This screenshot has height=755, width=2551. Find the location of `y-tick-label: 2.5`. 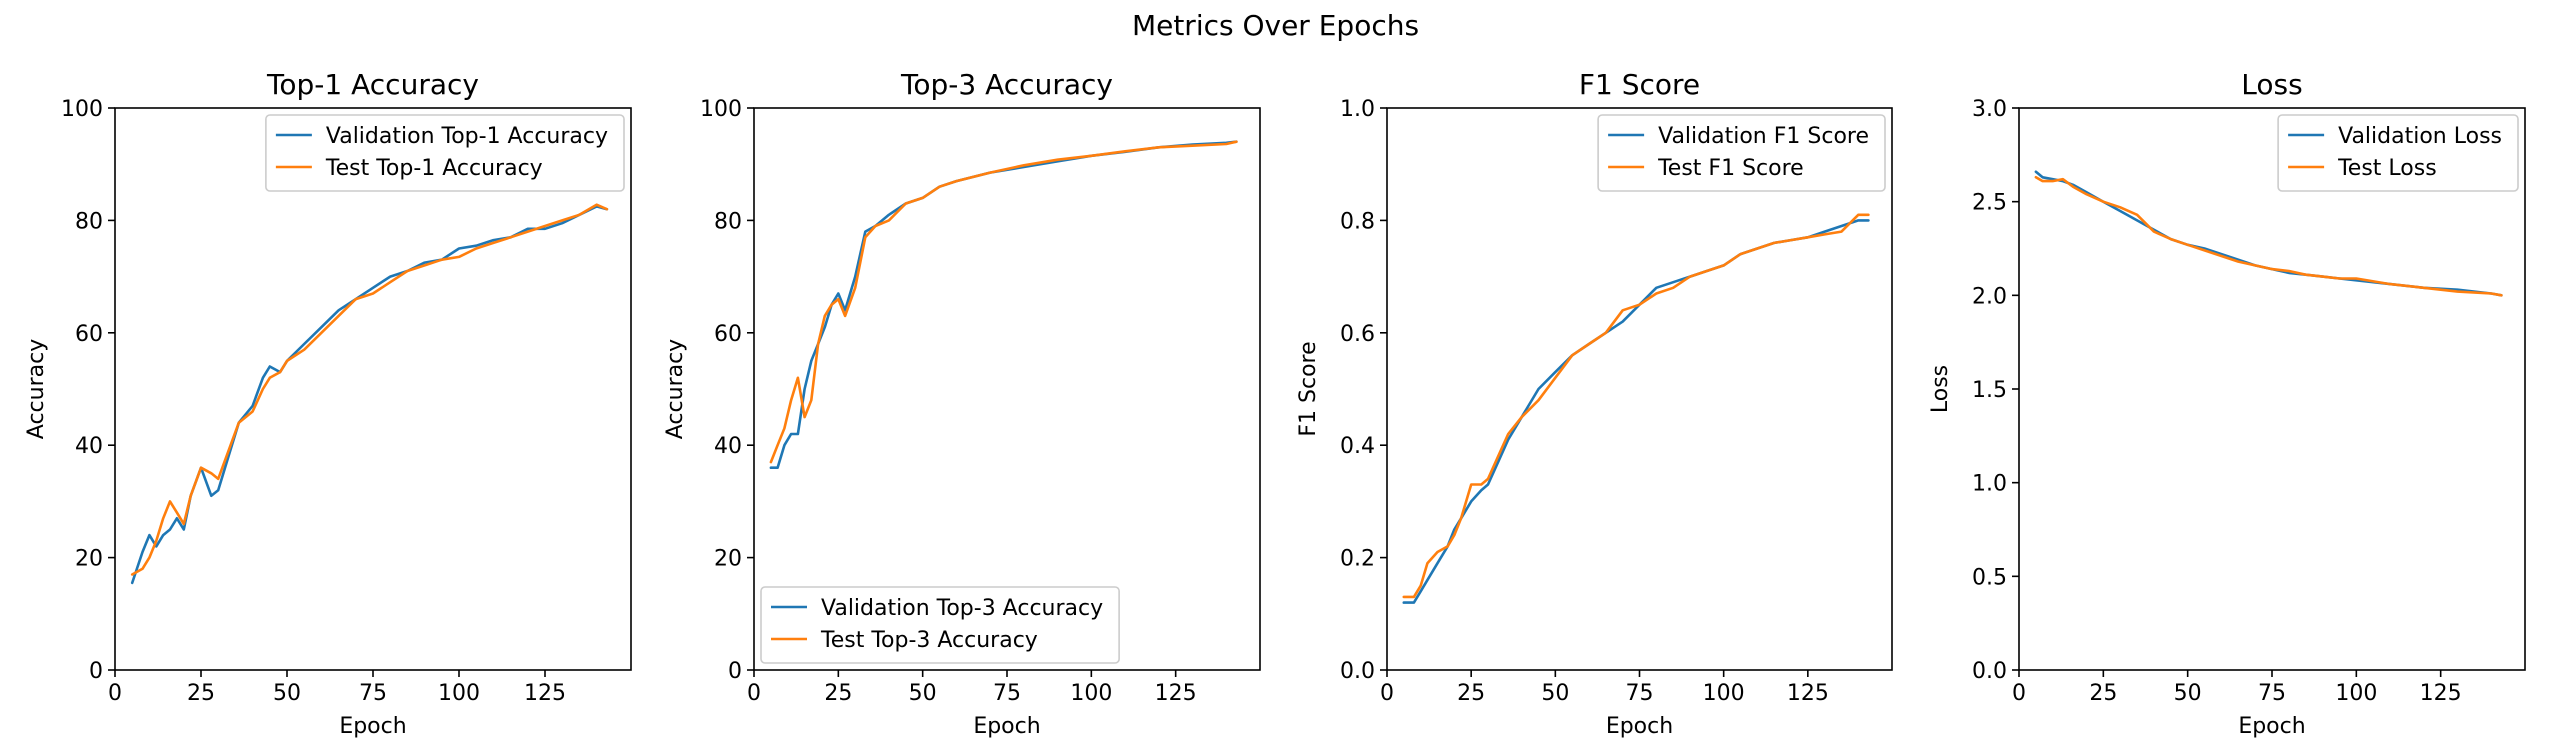

y-tick-label: 2.5 is located at coordinates (1989, 203).